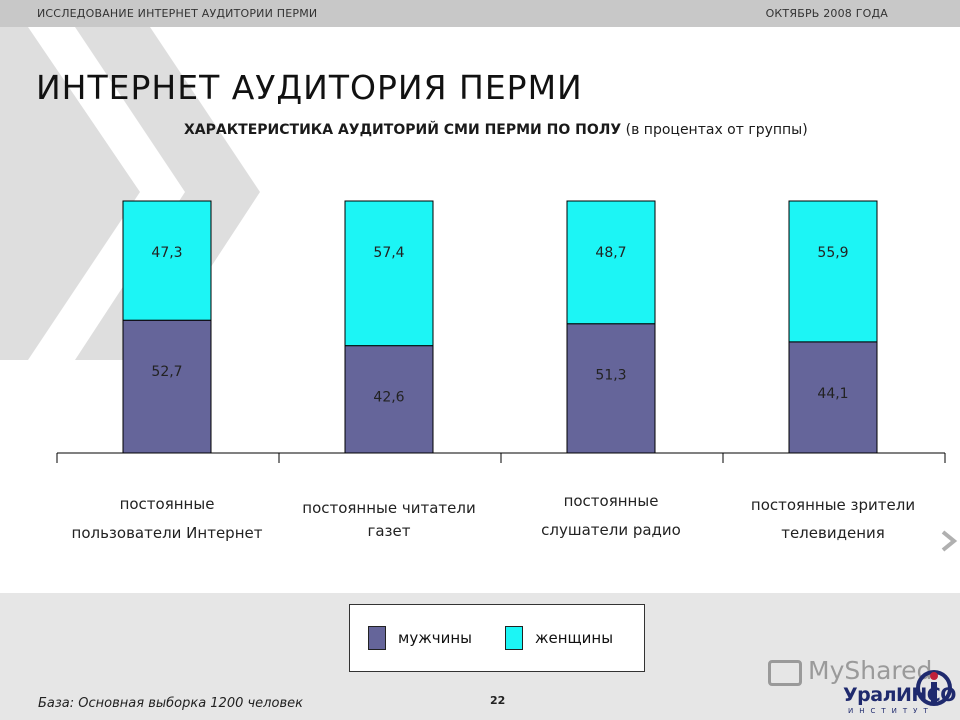 The height and width of the screenshot is (720, 960). Describe the element at coordinates (716, 130) in the screenshot. I see `chart-units: (в процентах от группы)` at that location.